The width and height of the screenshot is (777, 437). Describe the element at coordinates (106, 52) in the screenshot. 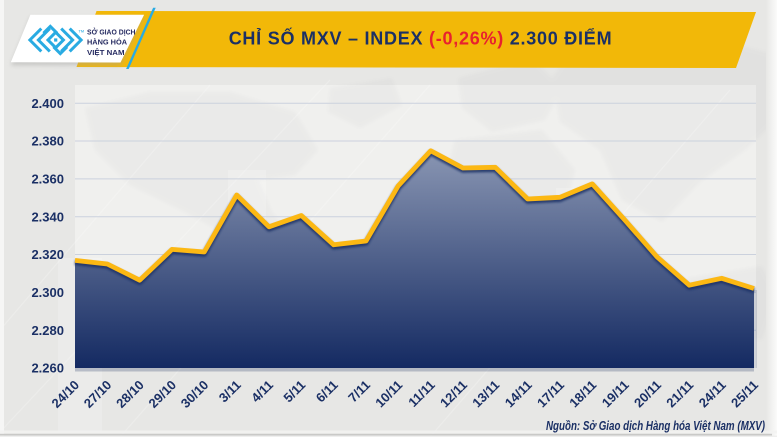

I see `svg-text: VIỆT NAM` at that location.